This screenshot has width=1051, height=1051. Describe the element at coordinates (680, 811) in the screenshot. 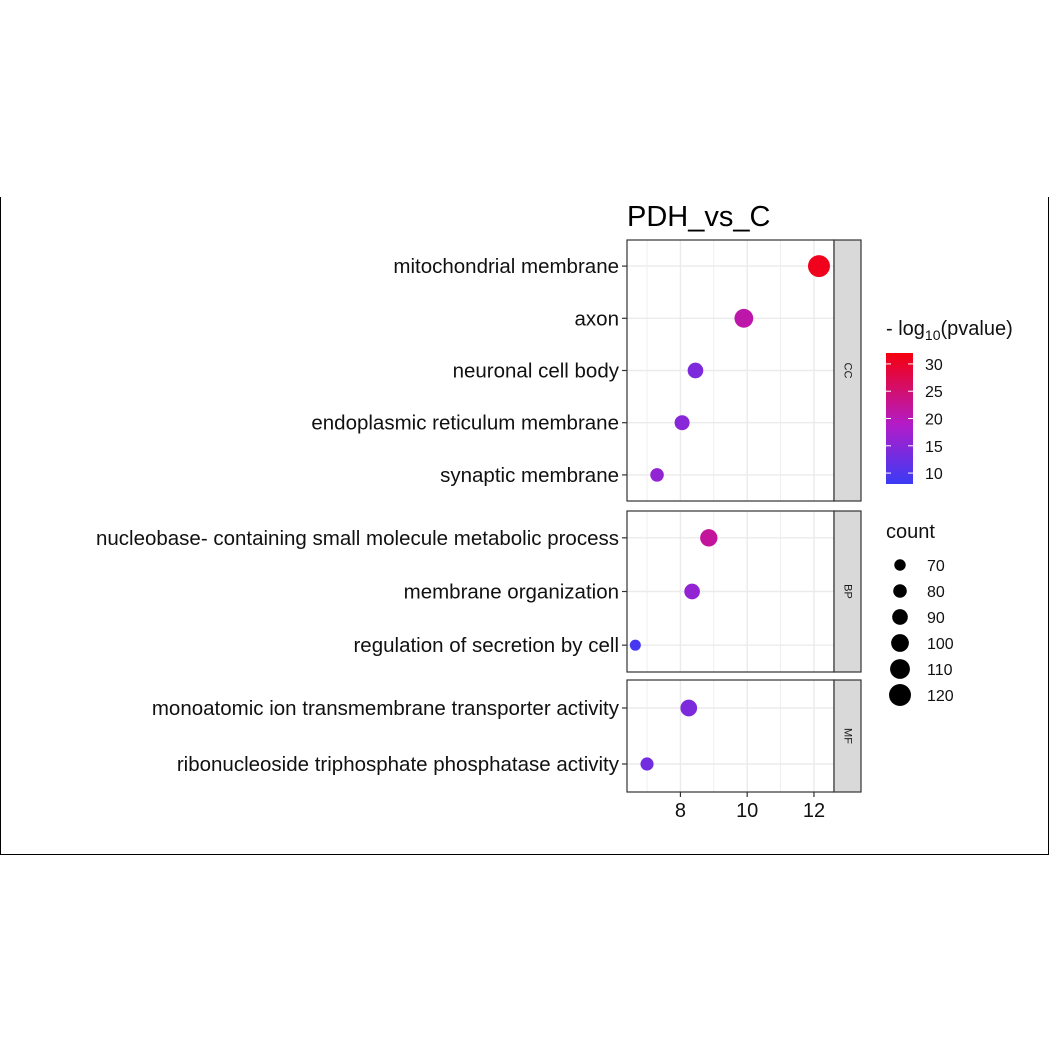

I see `x-tick-label: 8` at that location.